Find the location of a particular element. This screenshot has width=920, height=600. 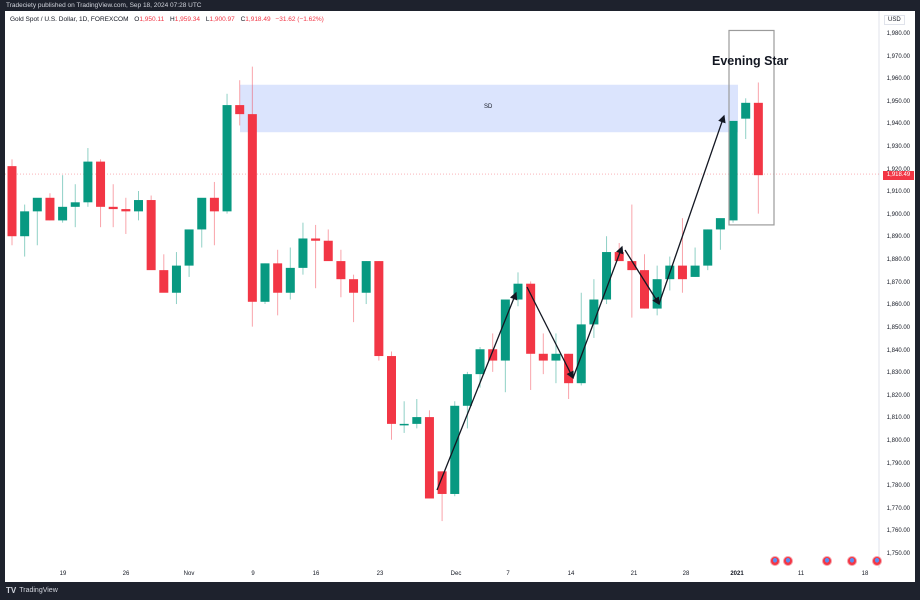

price-tick: 1,960.00 is located at coordinates (898, 79).